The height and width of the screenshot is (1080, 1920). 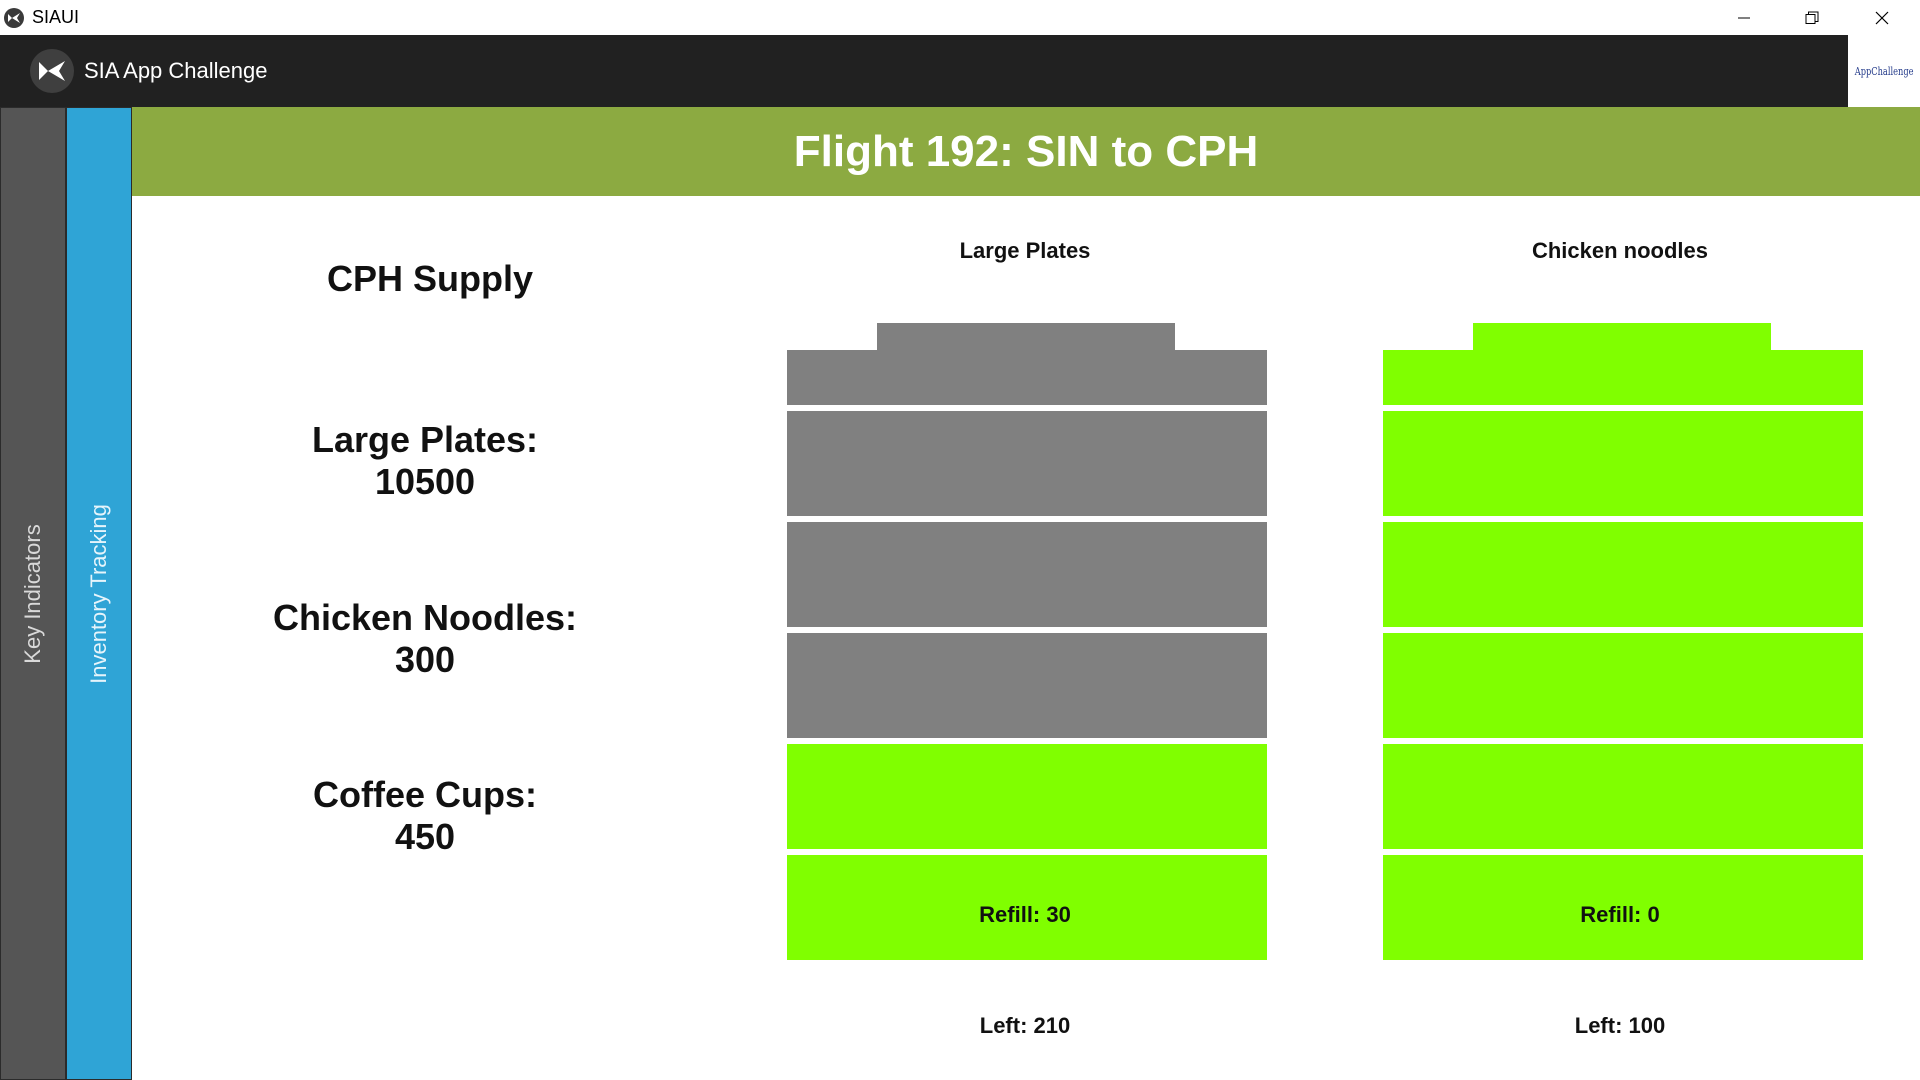 What do you see at coordinates (1025, 1025) in the screenshot?
I see `left-label-large-plates: Left: 210` at bounding box center [1025, 1025].